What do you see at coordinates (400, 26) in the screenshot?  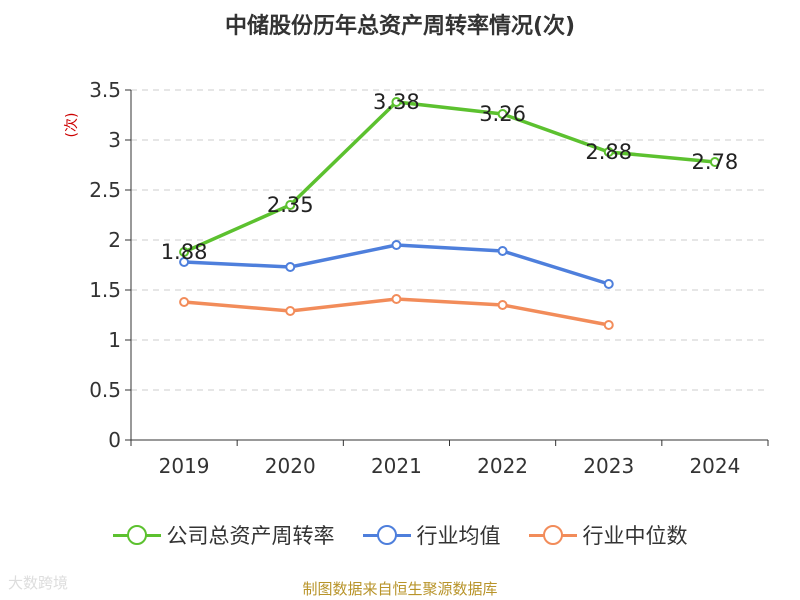 I see `chart-title: 中储股份历年总资产周转率情况(次)` at bounding box center [400, 26].